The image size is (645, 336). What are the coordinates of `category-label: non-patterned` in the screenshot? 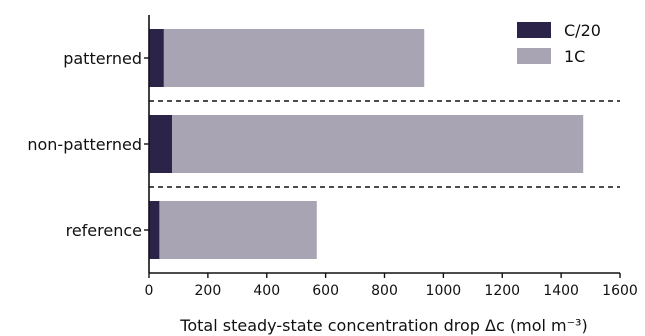 It's located at (84, 144).